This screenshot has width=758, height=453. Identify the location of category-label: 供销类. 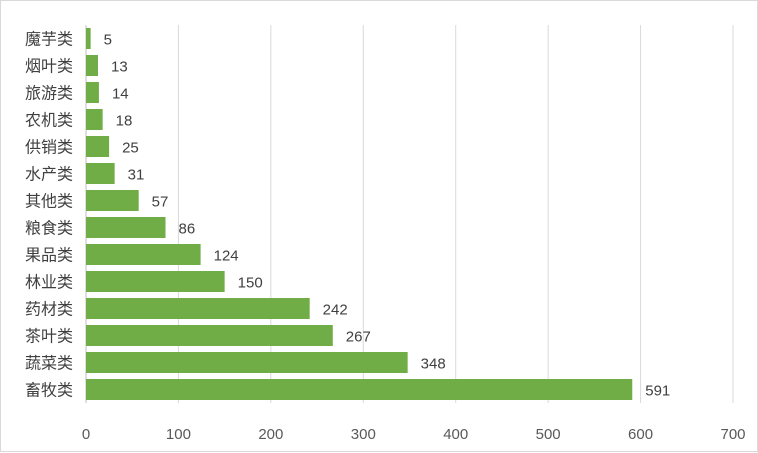
(49, 147).